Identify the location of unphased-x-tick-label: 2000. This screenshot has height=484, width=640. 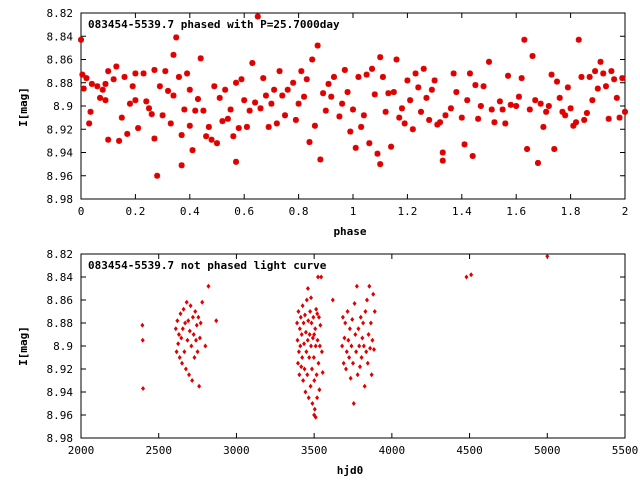
(81, 450).